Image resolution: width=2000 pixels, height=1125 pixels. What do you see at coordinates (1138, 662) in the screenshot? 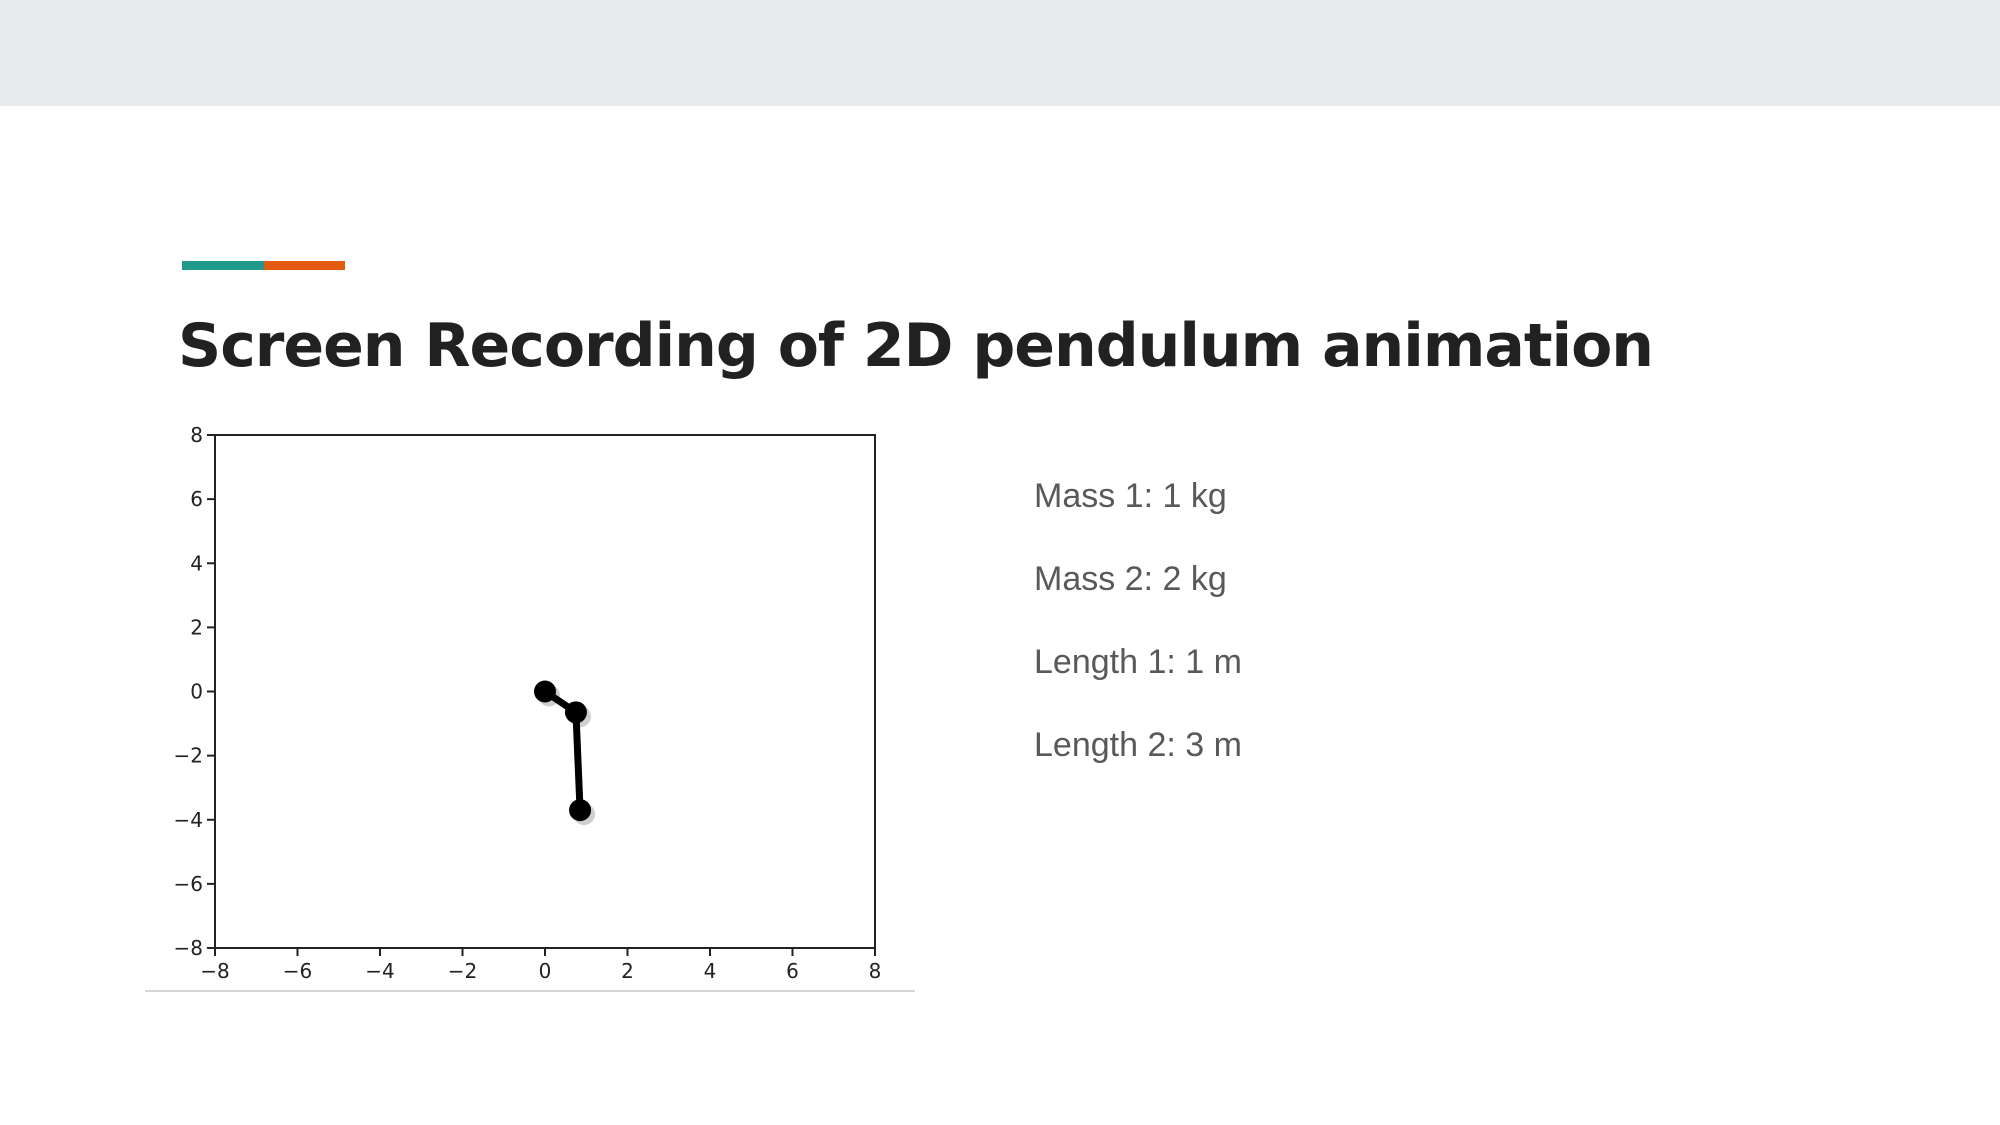
I see `param-length-1: Length 1: 1 m` at bounding box center [1138, 662].